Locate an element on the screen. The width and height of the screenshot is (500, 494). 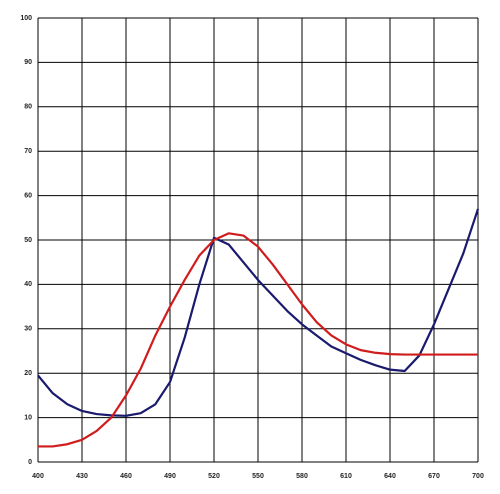
x-tick-label: 610 is located at coordinates (346, 476).